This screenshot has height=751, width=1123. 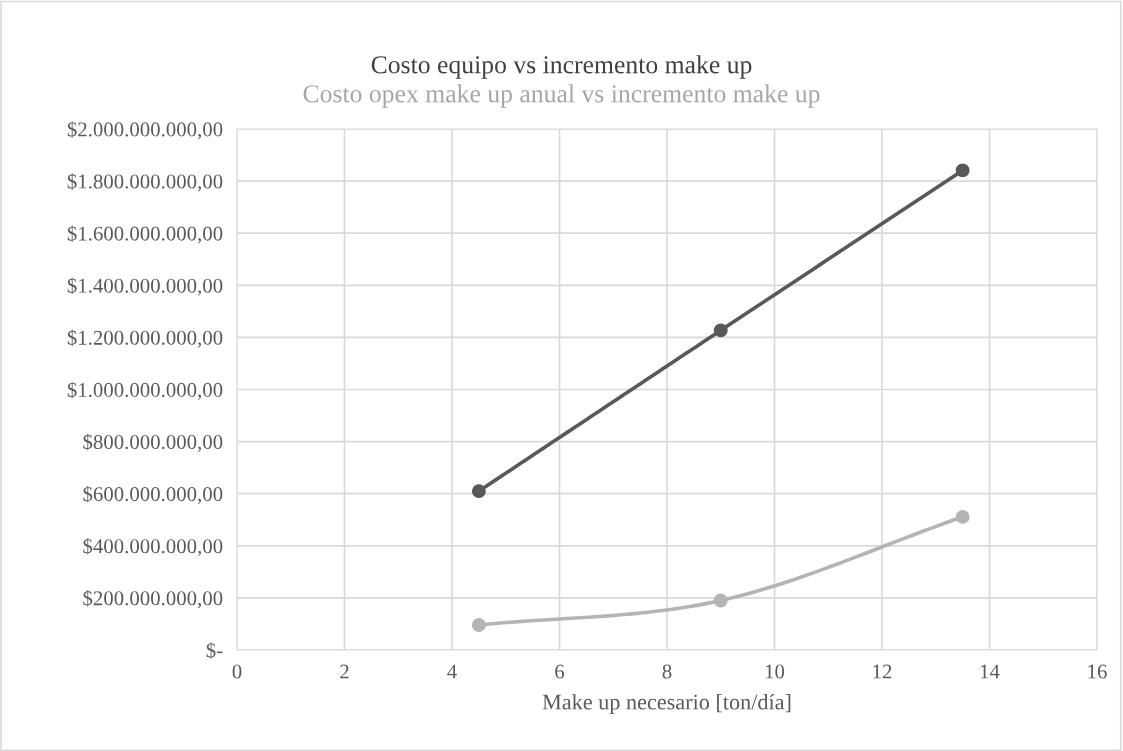 I want to click on x-tick-label: 2, so click(x=344, y=671).